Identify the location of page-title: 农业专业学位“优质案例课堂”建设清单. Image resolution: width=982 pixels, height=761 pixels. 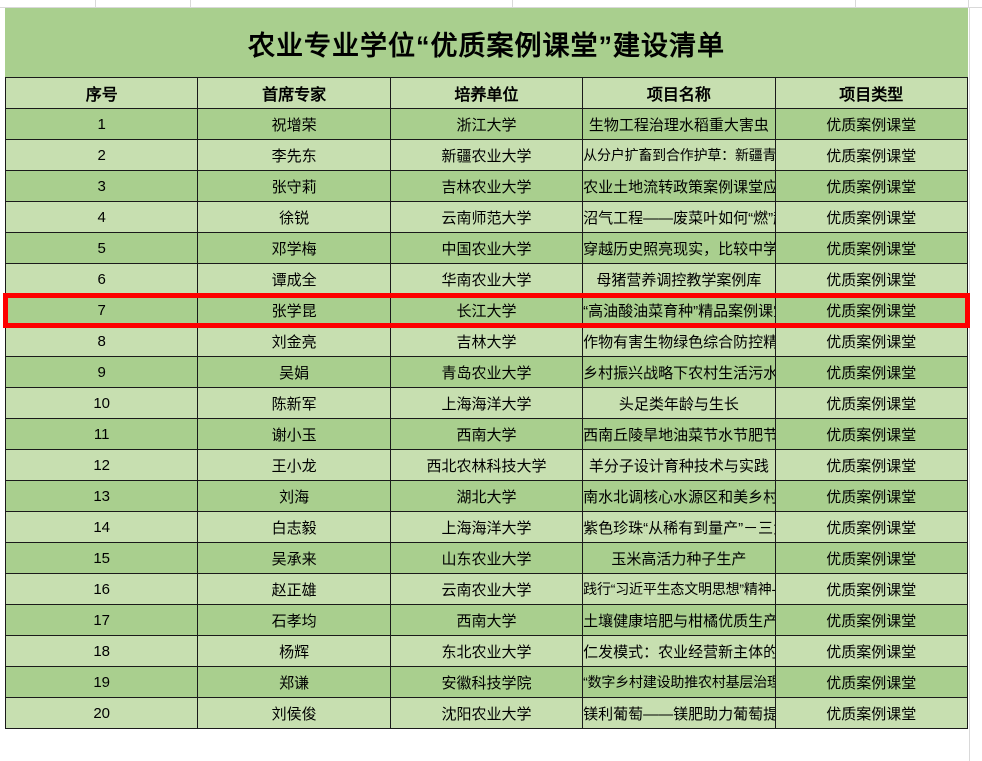
(486, 43).